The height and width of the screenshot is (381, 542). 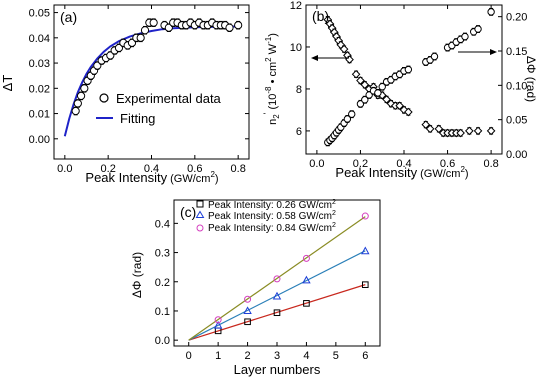 I want to click on panel-b-ylabel-n: n, so click(x=273, y=122).